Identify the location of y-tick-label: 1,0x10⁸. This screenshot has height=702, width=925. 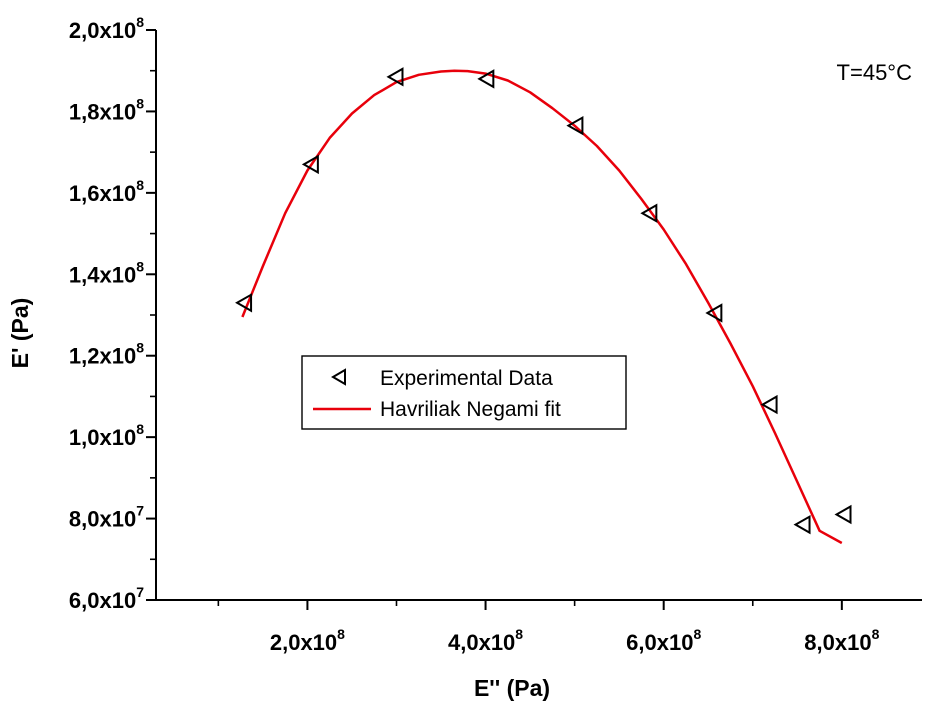
(106, 435).